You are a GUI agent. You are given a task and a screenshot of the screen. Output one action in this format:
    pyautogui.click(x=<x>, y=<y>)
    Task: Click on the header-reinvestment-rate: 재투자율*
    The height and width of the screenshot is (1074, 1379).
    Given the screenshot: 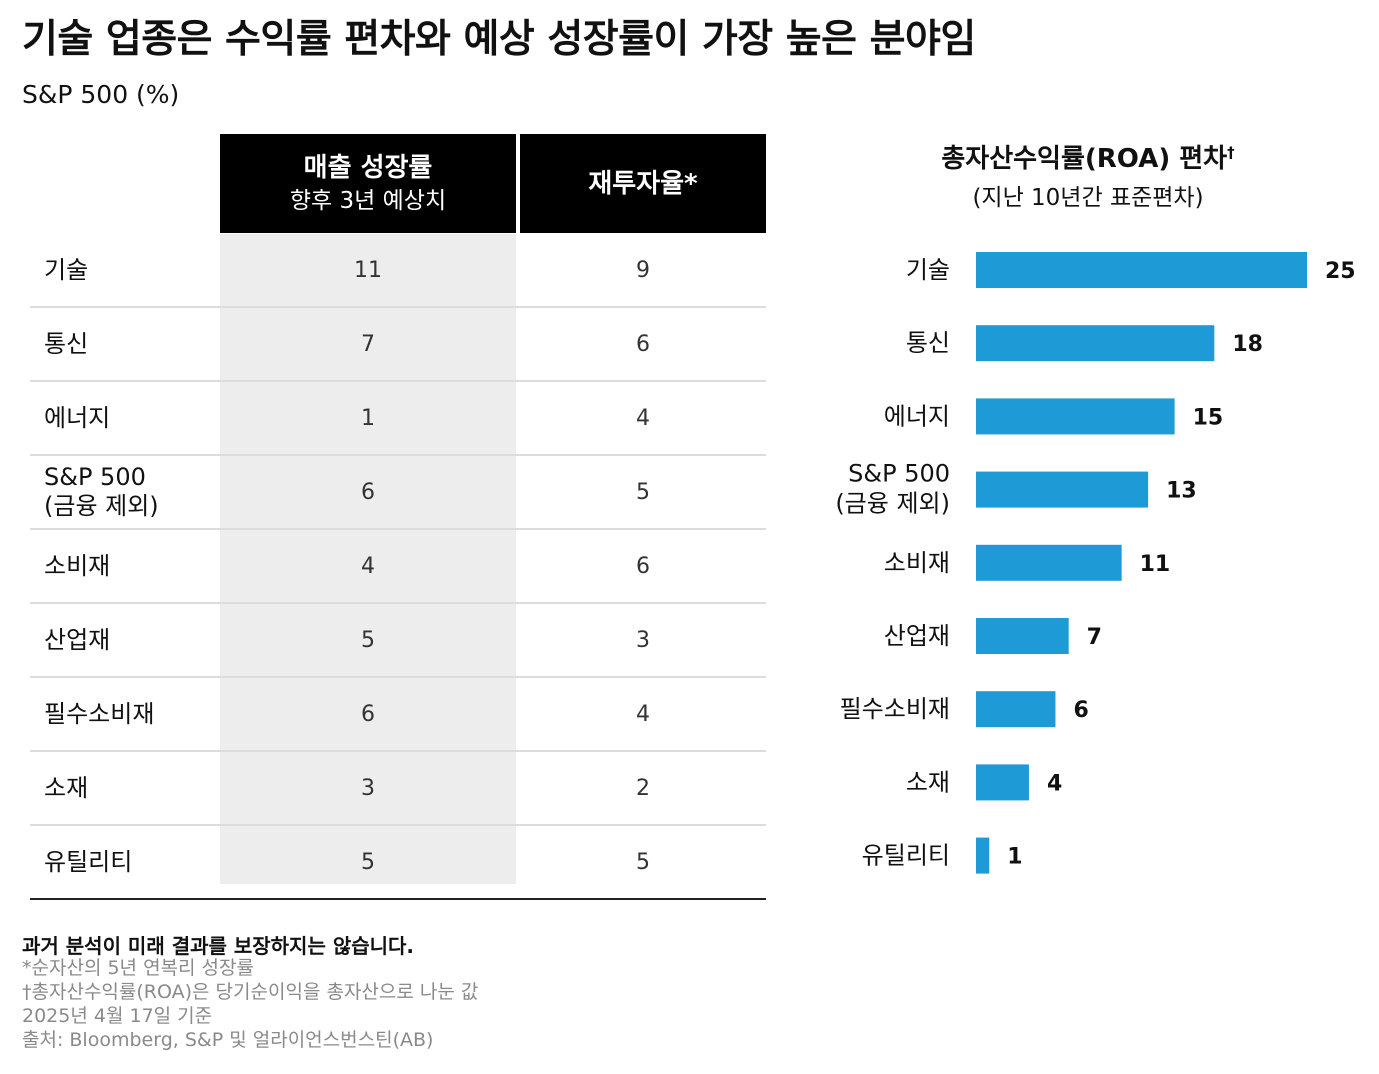 What is the action you would take?
    pyautogui.click(x=643, y=183)
    